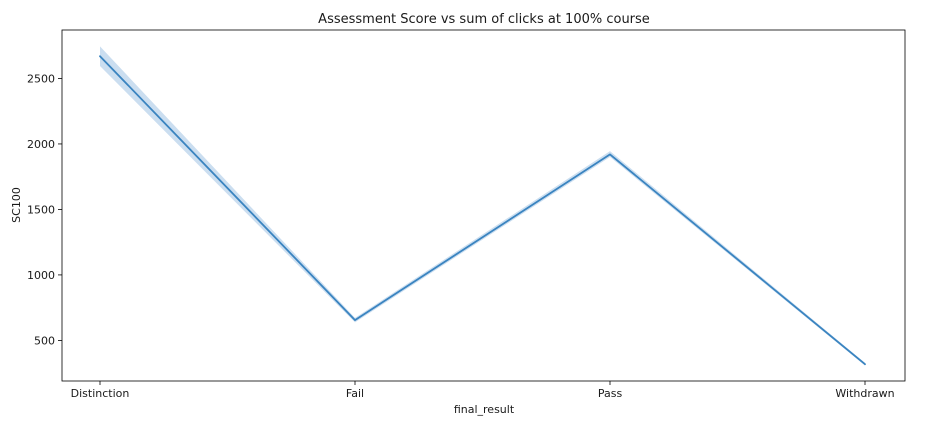 This screenshot has width=927, height=435. Describe the element at coordinates (44, 340) in the screenshot. I see `y-tick-label: 500` at that location.